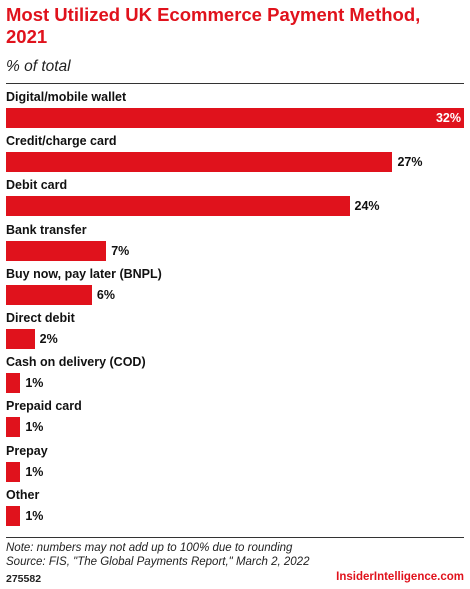  What do you see at coordinates (235, 537) in the screenshot?
I see `bottom-divider` at bounding box center [235, 537].